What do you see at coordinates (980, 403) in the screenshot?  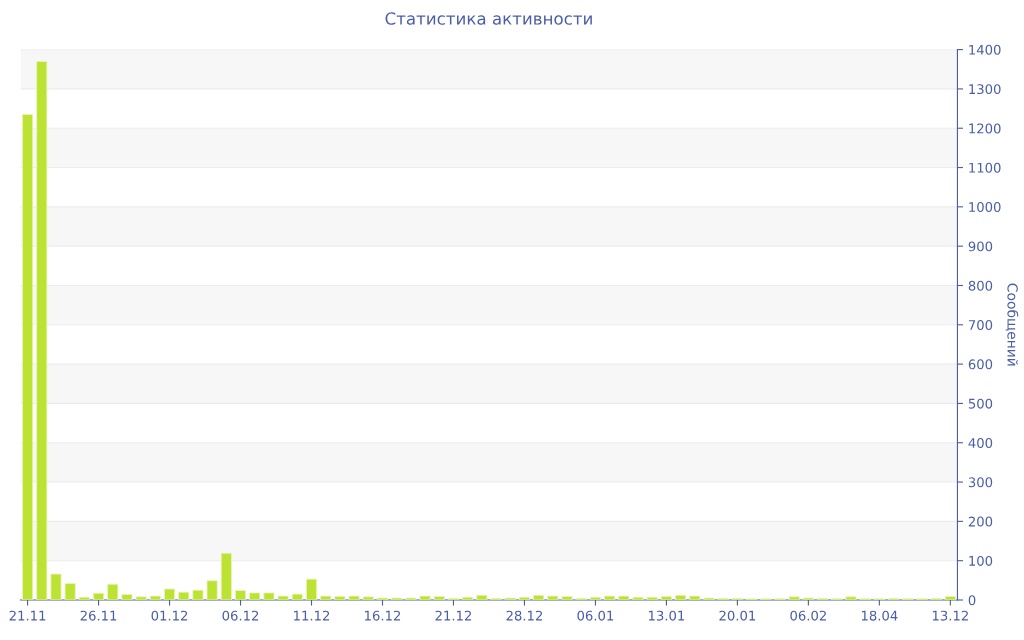 I see `y-tick-label: 500` at bounding box center [980, 403].